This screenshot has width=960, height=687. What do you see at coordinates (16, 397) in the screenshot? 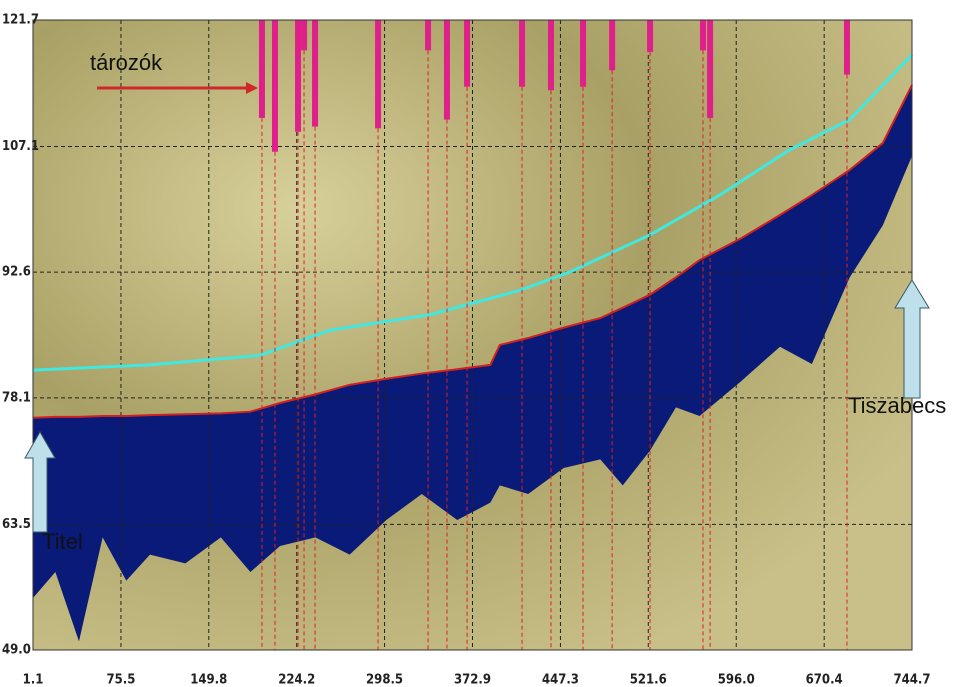
I see `y-tick-label: 78.1` at bounding box center [16, 397].